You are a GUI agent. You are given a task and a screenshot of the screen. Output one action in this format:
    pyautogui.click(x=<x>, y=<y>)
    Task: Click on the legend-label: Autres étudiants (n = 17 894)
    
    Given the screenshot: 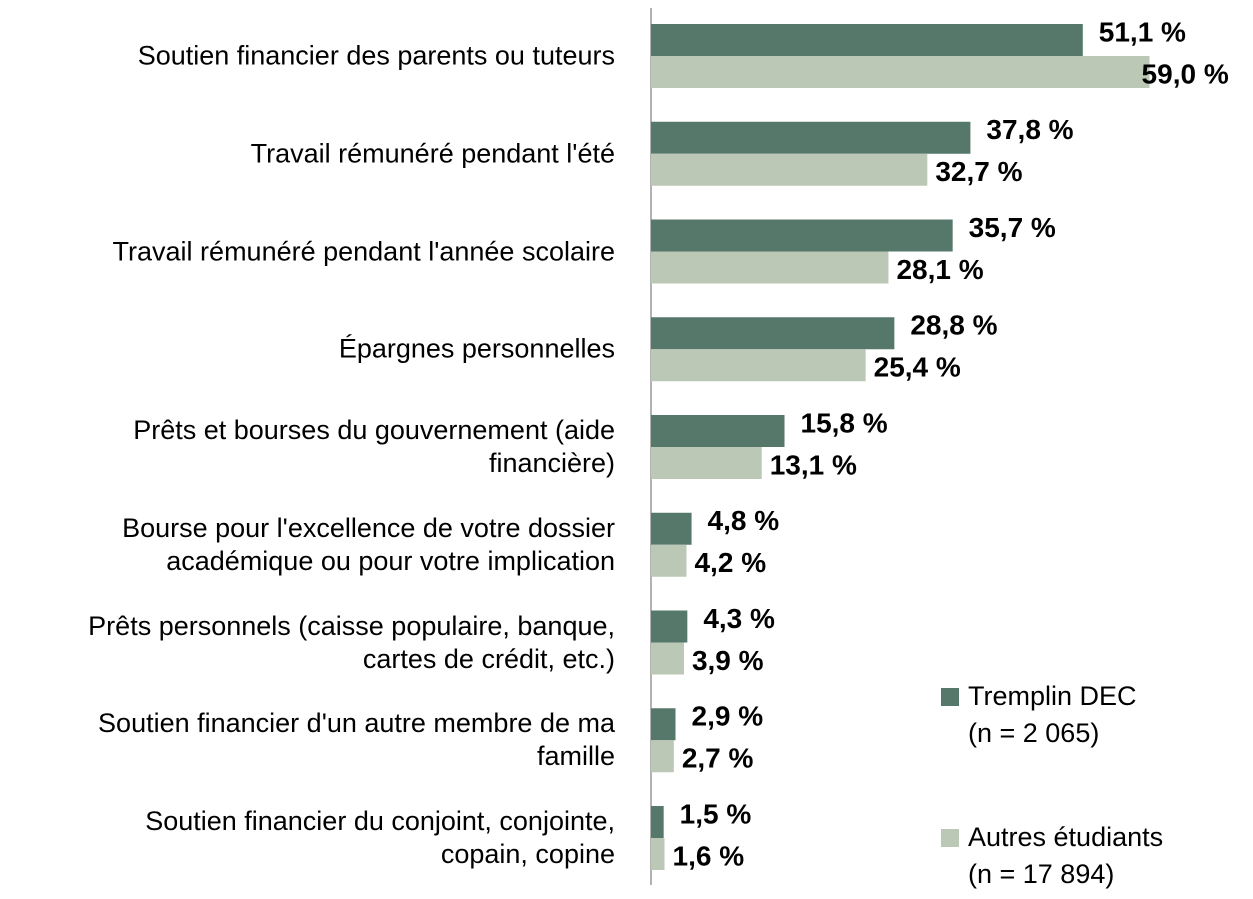 What is the action you would take?
    pyautogui.click(x=1066, y=855)
    